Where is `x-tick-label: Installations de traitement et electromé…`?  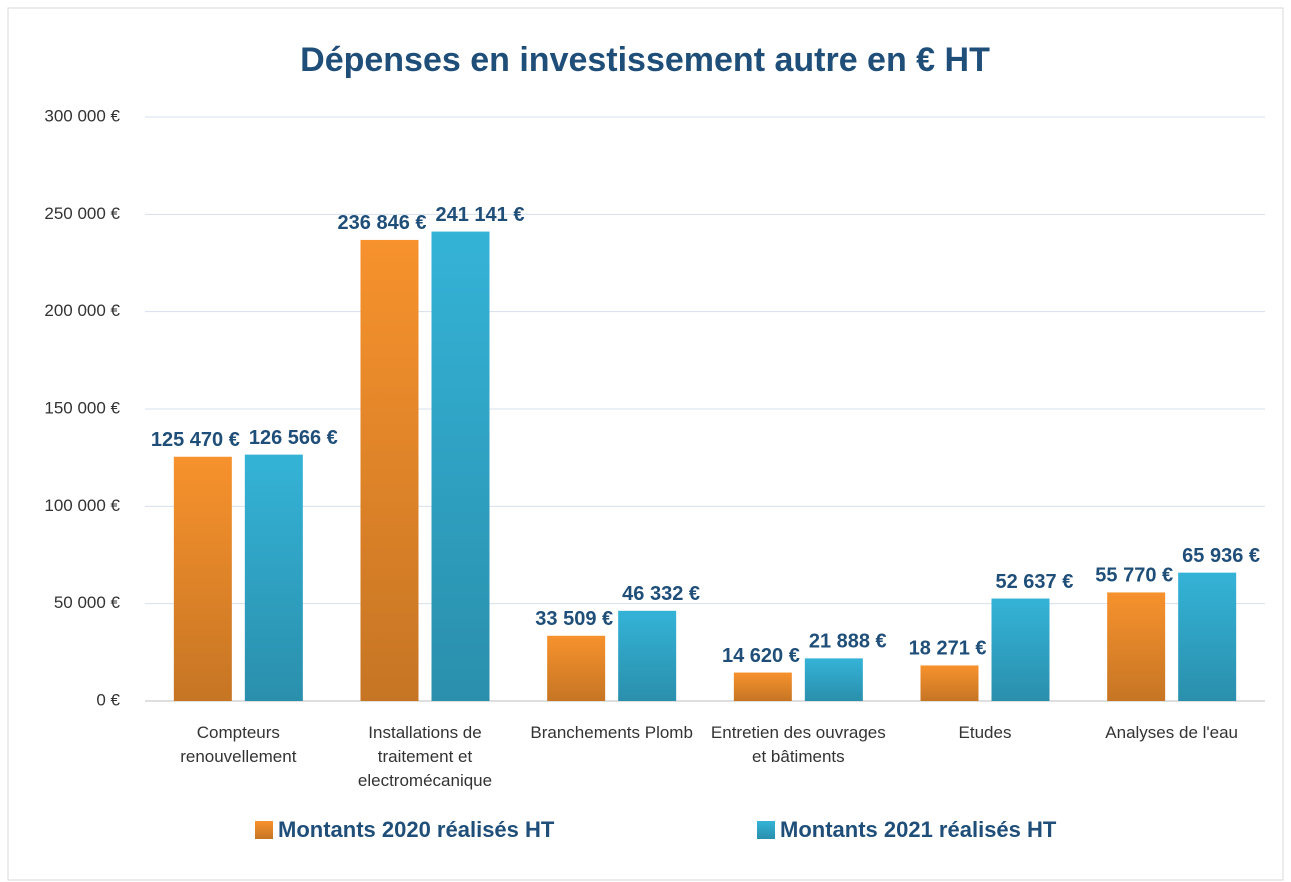
x-tick-label: Installations de traitement et electromé… is located at coordinates (425, 756).